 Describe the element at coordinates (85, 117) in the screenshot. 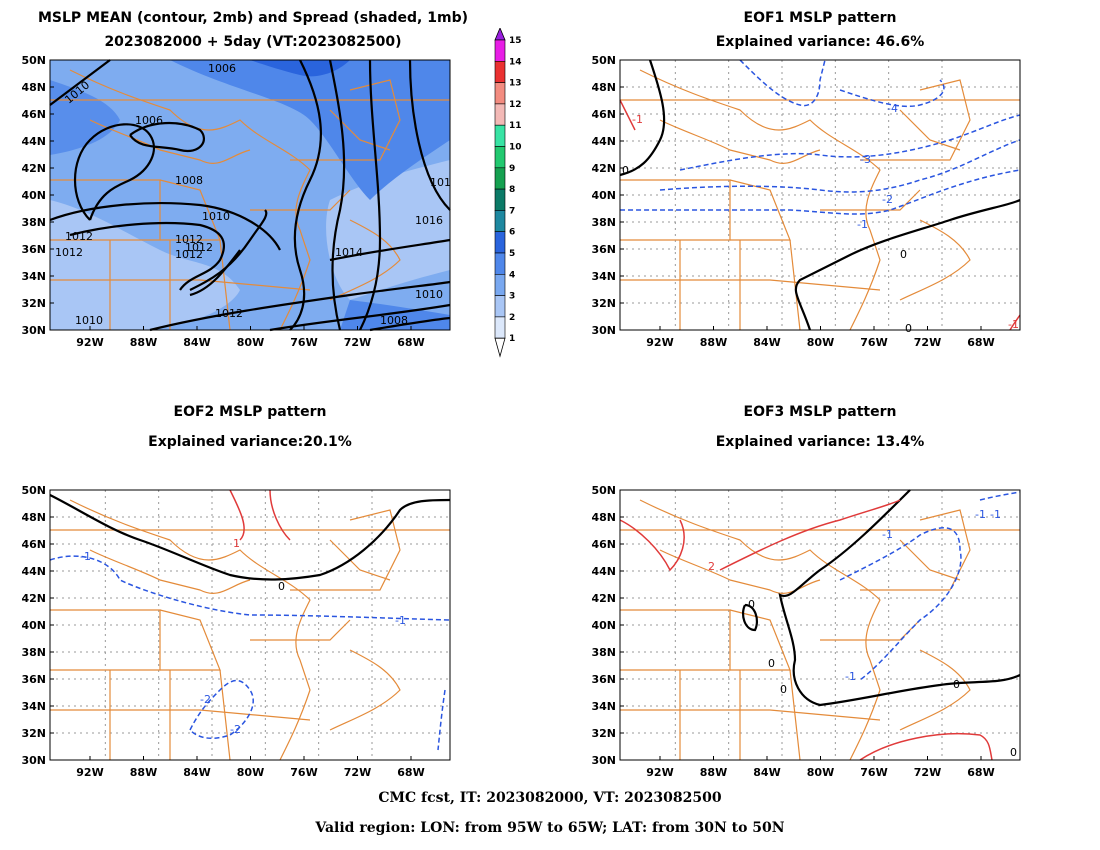

I see `spread-shade-4c` at that location.